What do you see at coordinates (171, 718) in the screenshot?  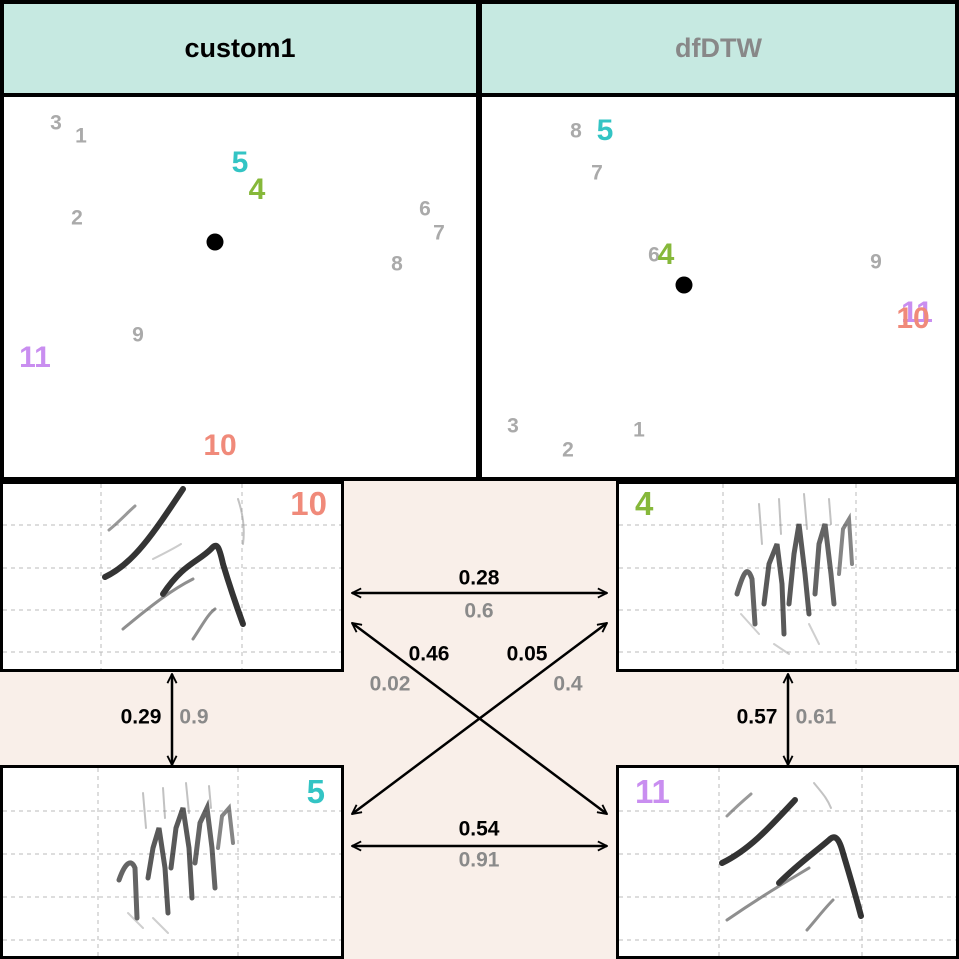 I see `comparison-background-left` at bounding box center [171, 718].